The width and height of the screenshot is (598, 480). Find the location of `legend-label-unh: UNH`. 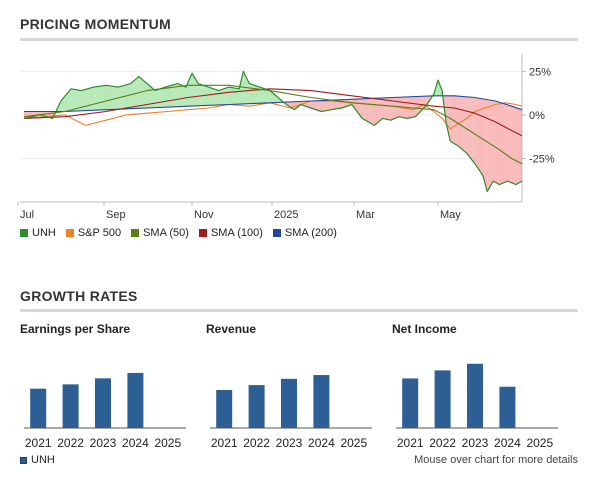

legend-label-unh: UNH is located at coordinates (44, 233).